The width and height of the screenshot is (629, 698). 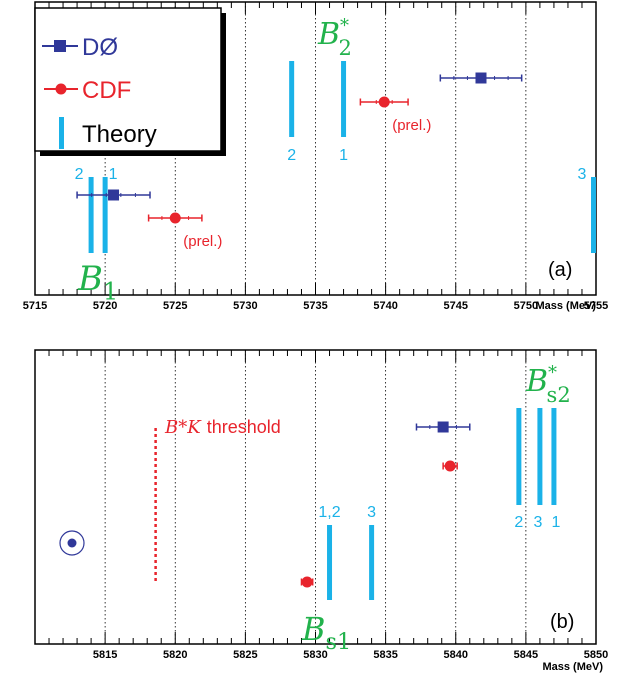 I want to click on legend-theory-label: Theory, so click(x=119, y=134).